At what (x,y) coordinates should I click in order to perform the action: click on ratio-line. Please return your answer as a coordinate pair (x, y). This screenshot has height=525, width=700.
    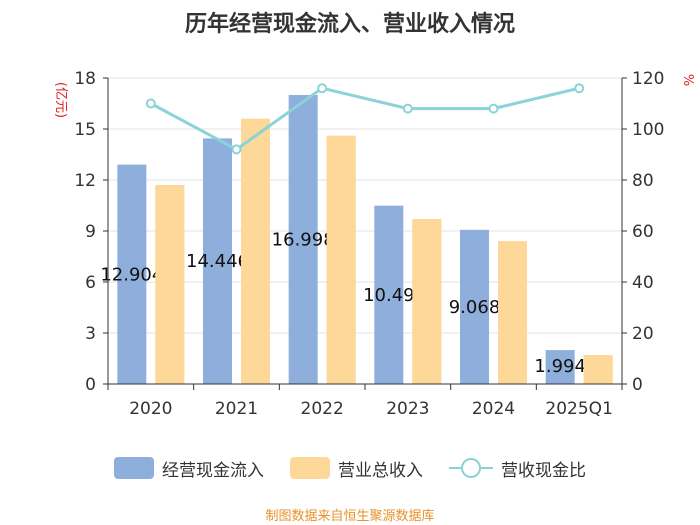
    Looking at the image, I should click on (365, 119).